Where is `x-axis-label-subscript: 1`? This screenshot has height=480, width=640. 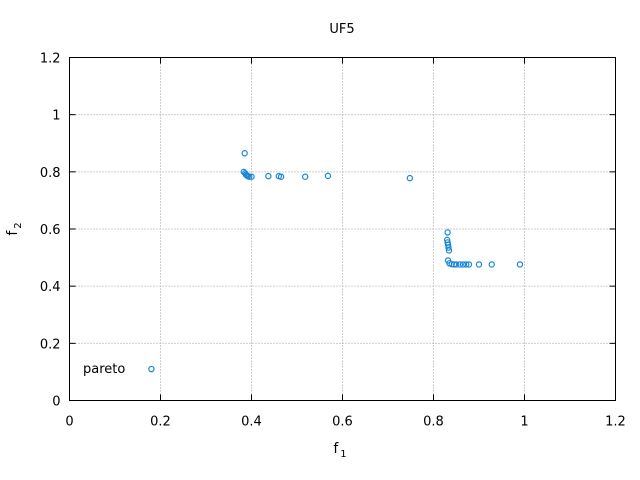
x-axis-label-subscript: 1 is located at coordinates (343, 454).